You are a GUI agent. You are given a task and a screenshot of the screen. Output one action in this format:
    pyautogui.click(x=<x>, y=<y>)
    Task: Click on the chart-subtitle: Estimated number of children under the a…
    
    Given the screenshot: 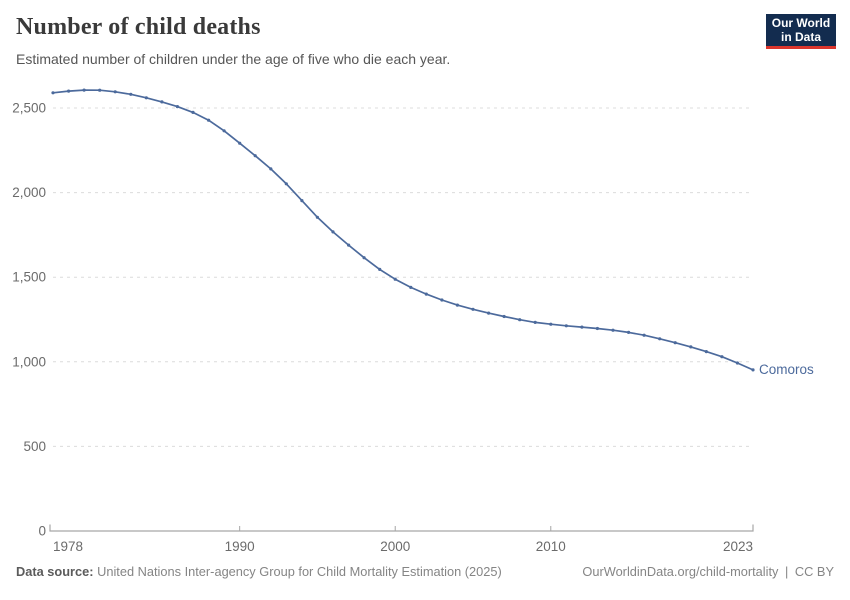 What is the action you would take?
    pyautogui.click(x=233, y=59)
    